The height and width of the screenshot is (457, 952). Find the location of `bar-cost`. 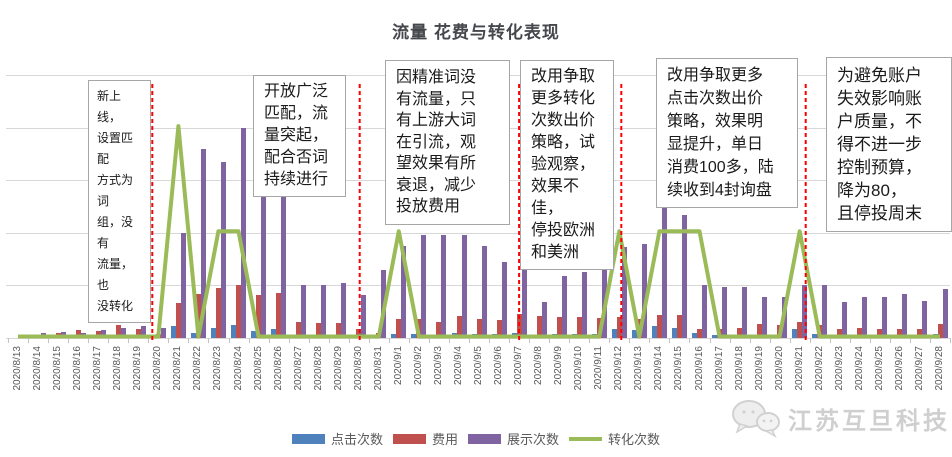

bar-cost is located at coordinates (940, 330).